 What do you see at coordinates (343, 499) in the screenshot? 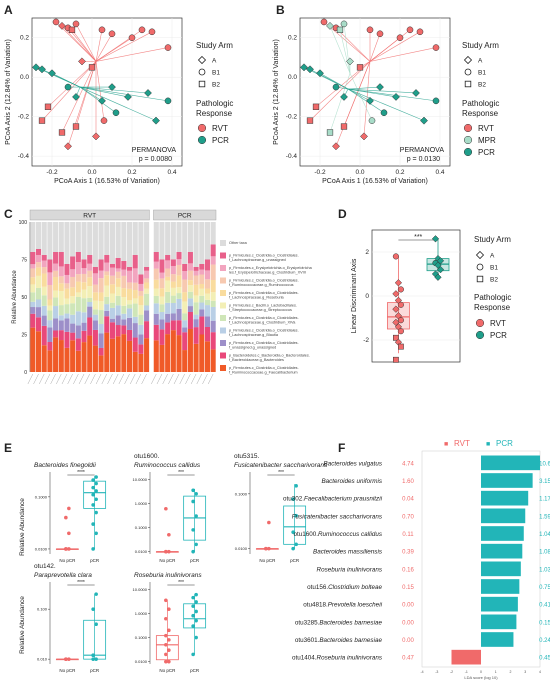
I see `category-label-species: Faecalibacterium prausnitzii` at bounding box center [343, 499].